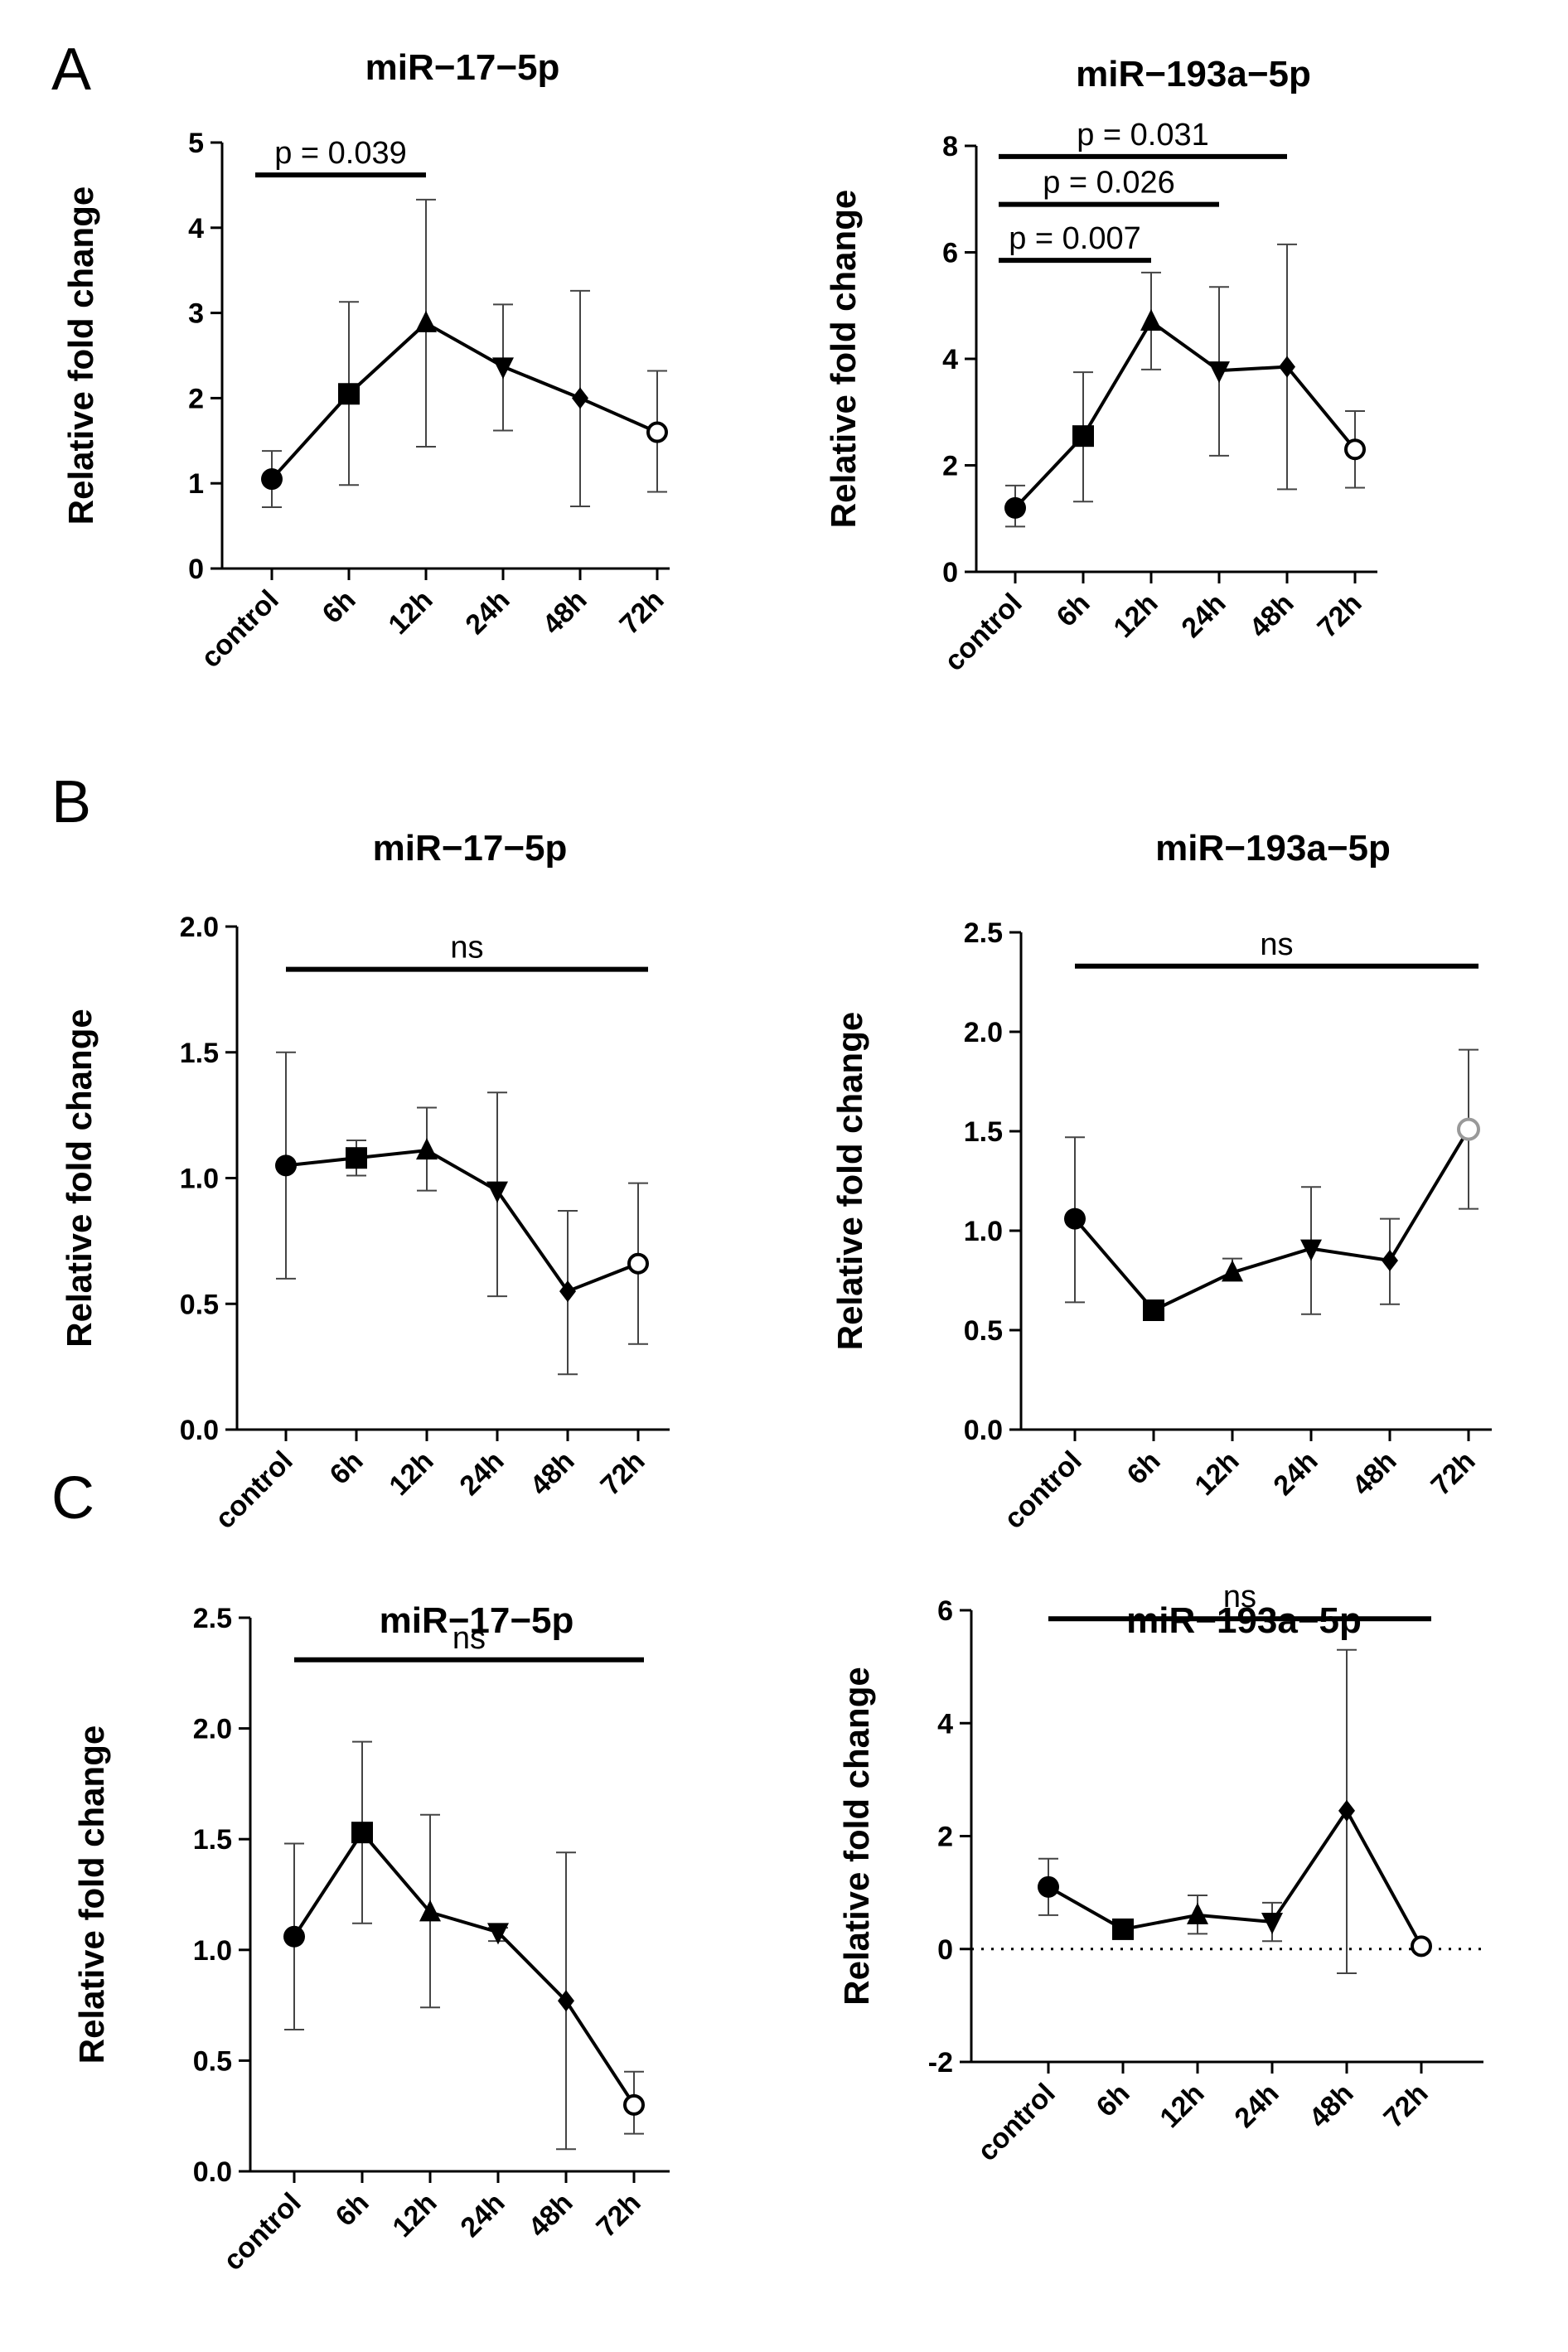  What do you see at coordinates (984, 1430) in the screenshot?
I see `chart-b2-y-tick-label: 0.0` at bounding box center [984, 1430].